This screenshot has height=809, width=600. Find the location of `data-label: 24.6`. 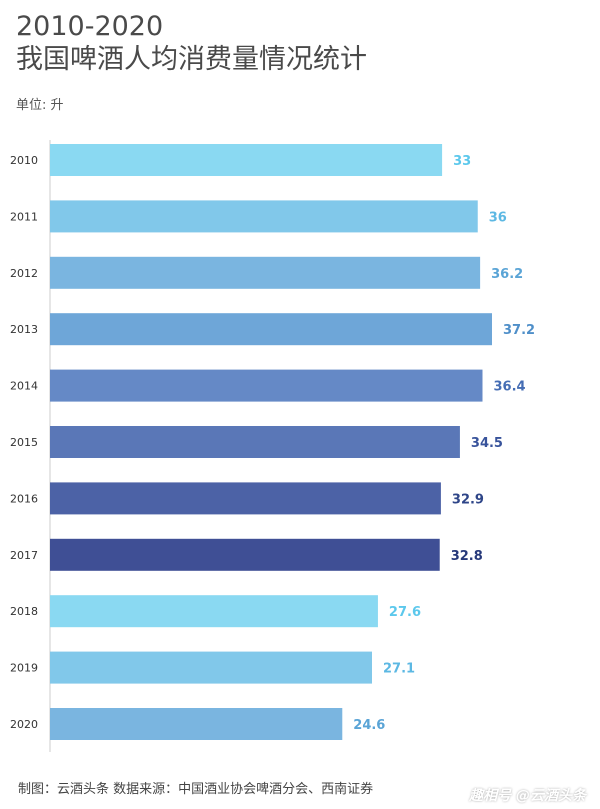

data-label: 24.6 is located at coordinates (369, 725).